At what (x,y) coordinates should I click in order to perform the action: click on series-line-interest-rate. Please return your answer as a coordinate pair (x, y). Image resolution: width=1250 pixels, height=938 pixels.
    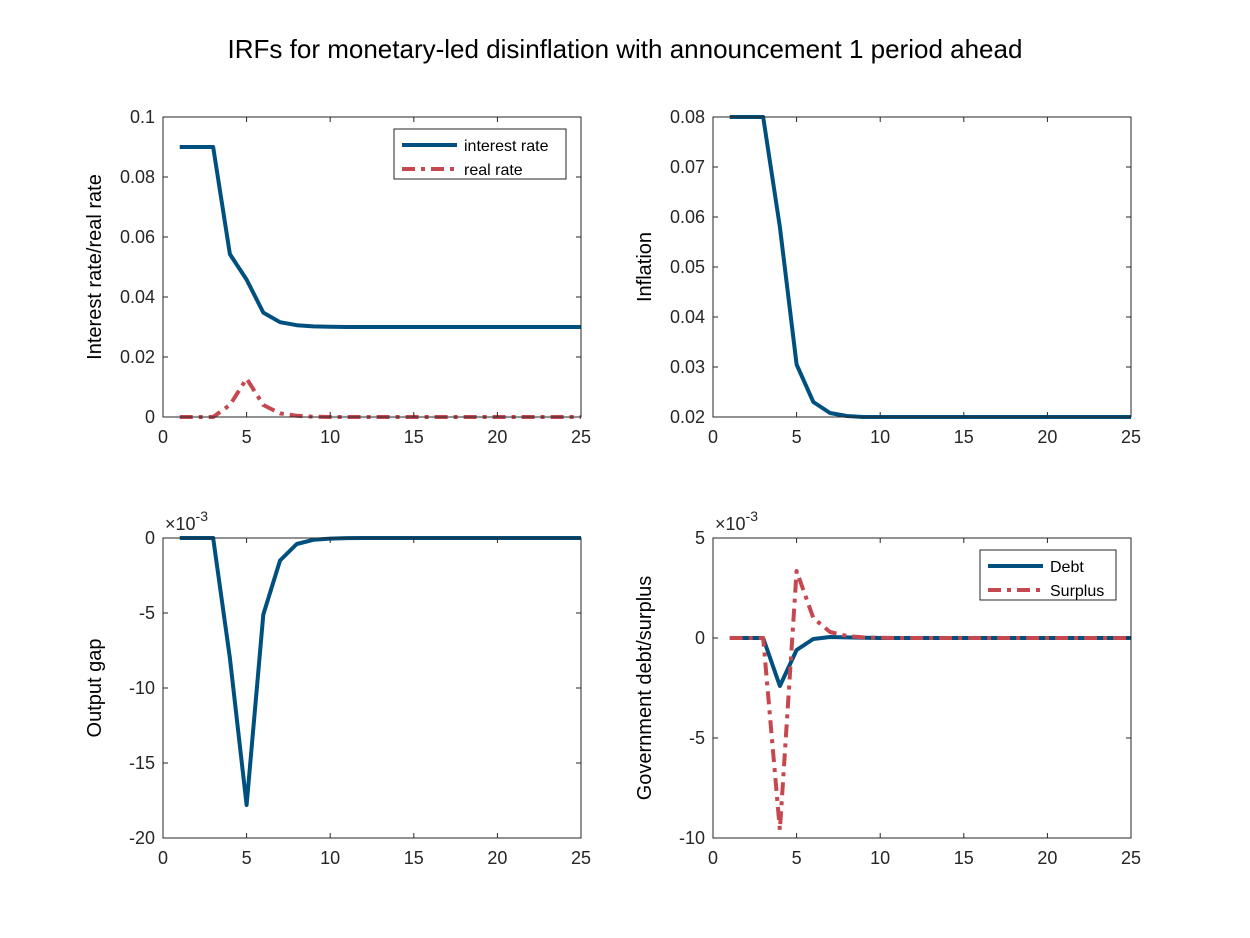
    Looking at the image, I should click on (380, 237).